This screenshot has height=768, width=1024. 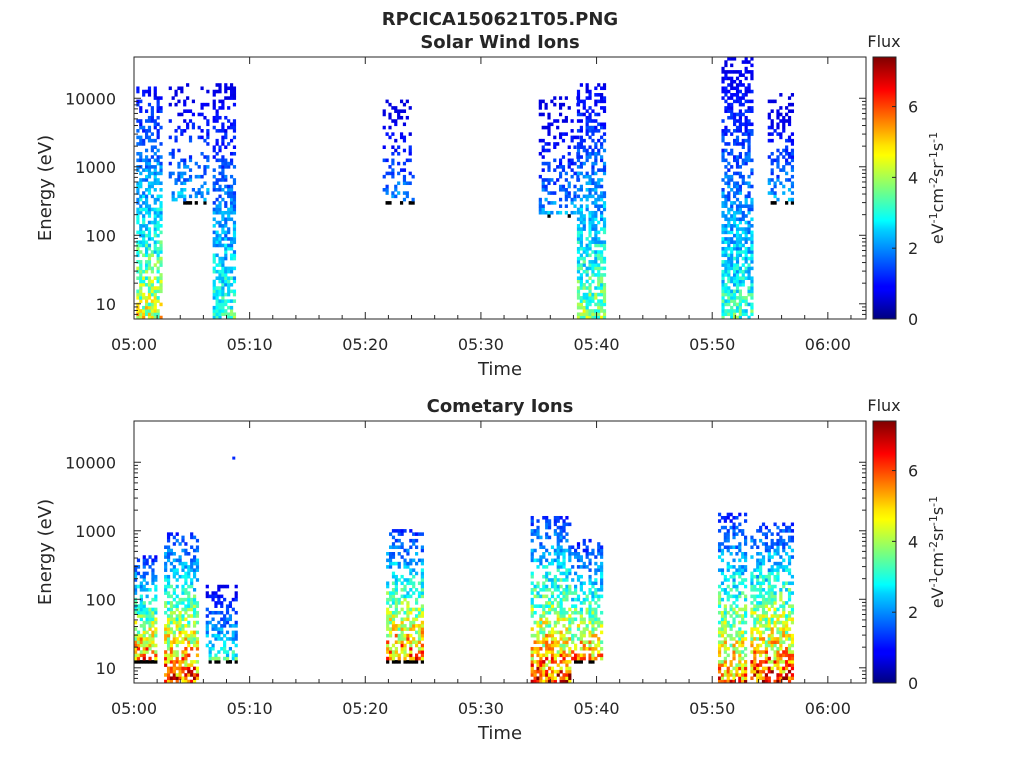 What do you see at coordinates (106, 304) in the screenshot?
I see `y-tick-label: 10` at bounding box center [106, 304].